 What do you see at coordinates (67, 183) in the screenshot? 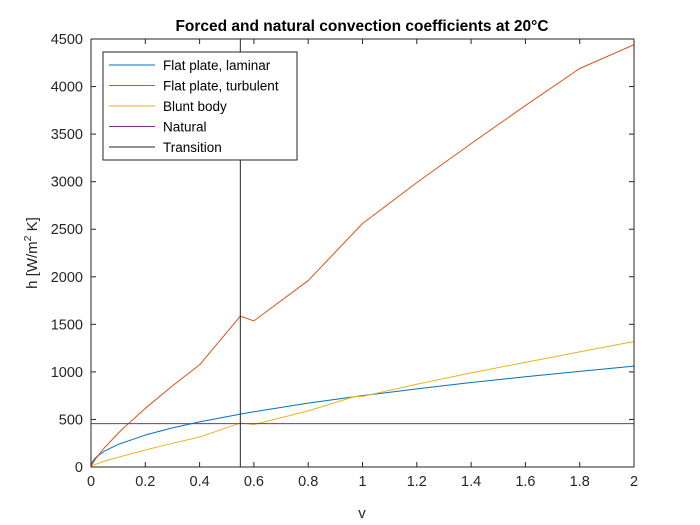
I see `y-tick-label: 3000` at bounding box center [67, 183].